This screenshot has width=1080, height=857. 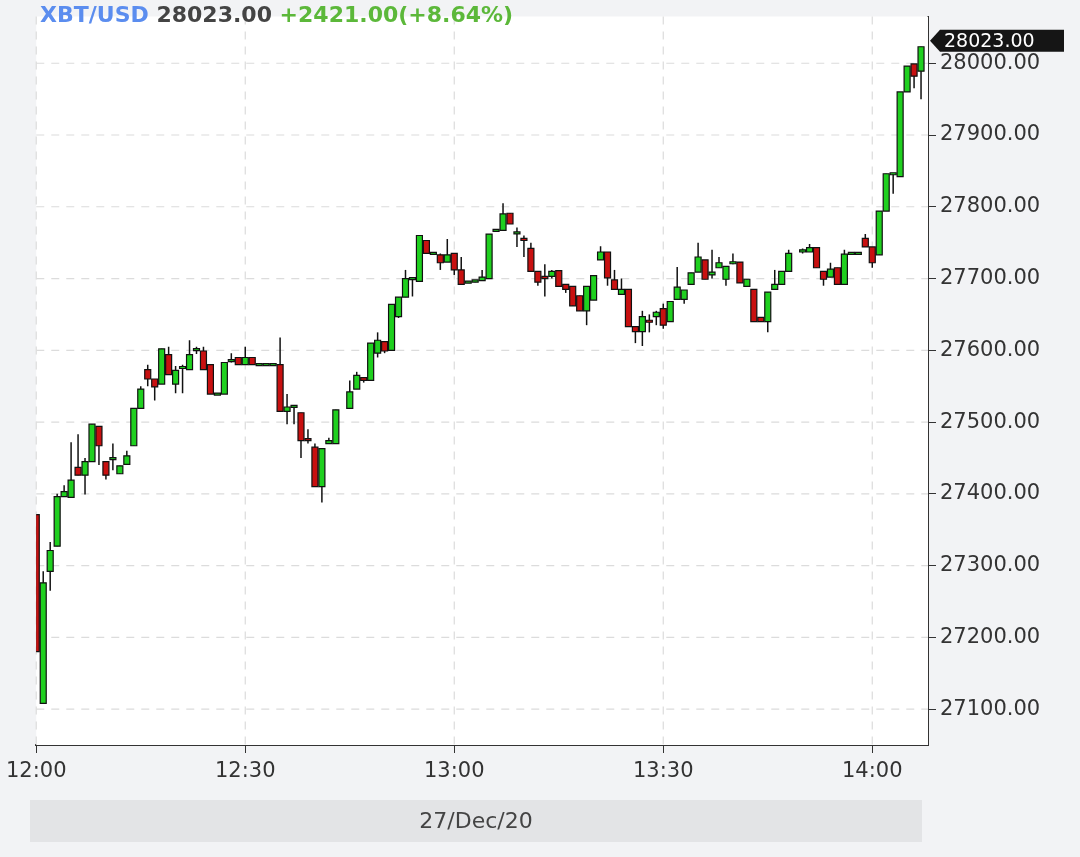 I want to click on chart-title: XBT/USD 28023.00, so click(x=156, y=14).